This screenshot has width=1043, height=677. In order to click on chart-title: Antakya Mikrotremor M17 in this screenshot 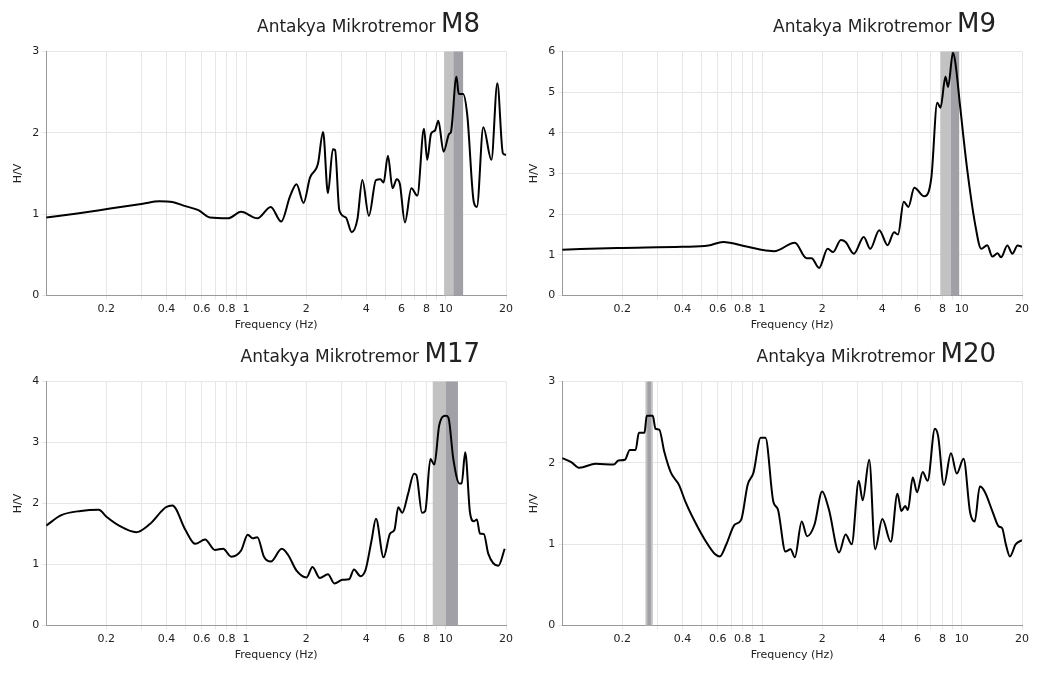, I will do `click(360, 353)`.